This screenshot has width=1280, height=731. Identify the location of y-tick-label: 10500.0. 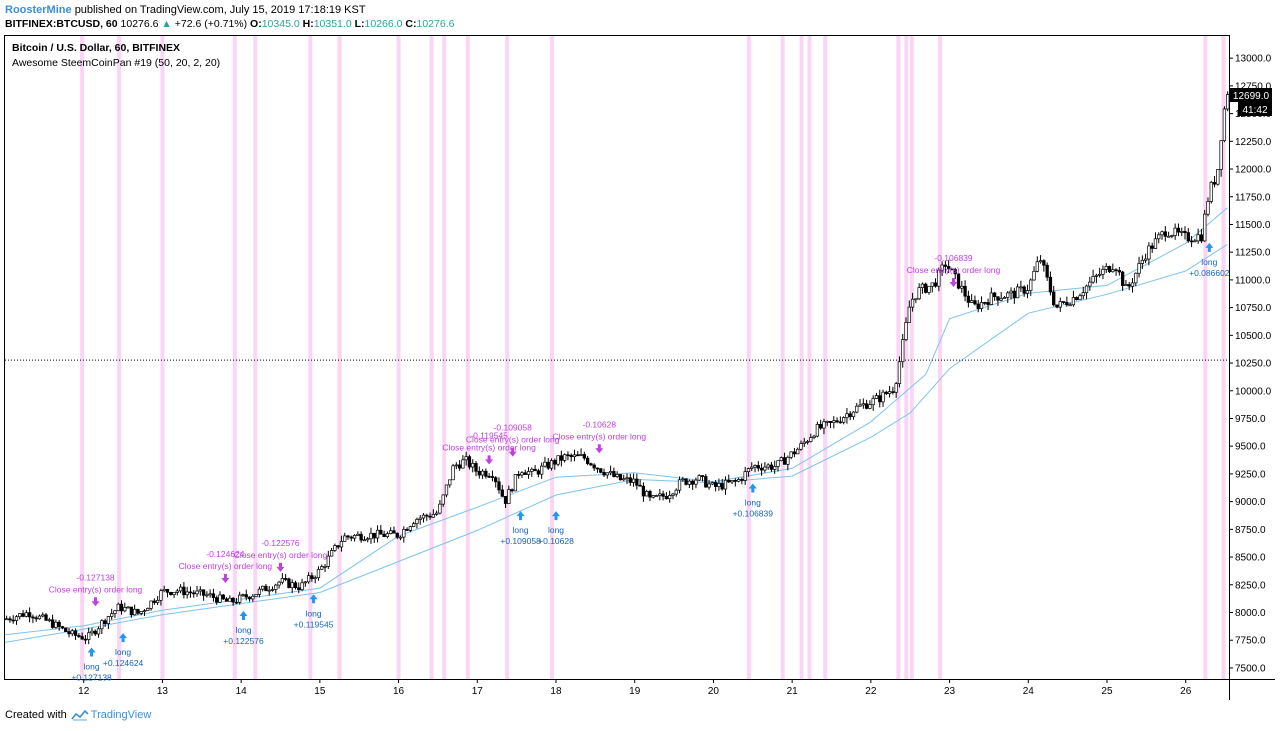
(1253, 336).